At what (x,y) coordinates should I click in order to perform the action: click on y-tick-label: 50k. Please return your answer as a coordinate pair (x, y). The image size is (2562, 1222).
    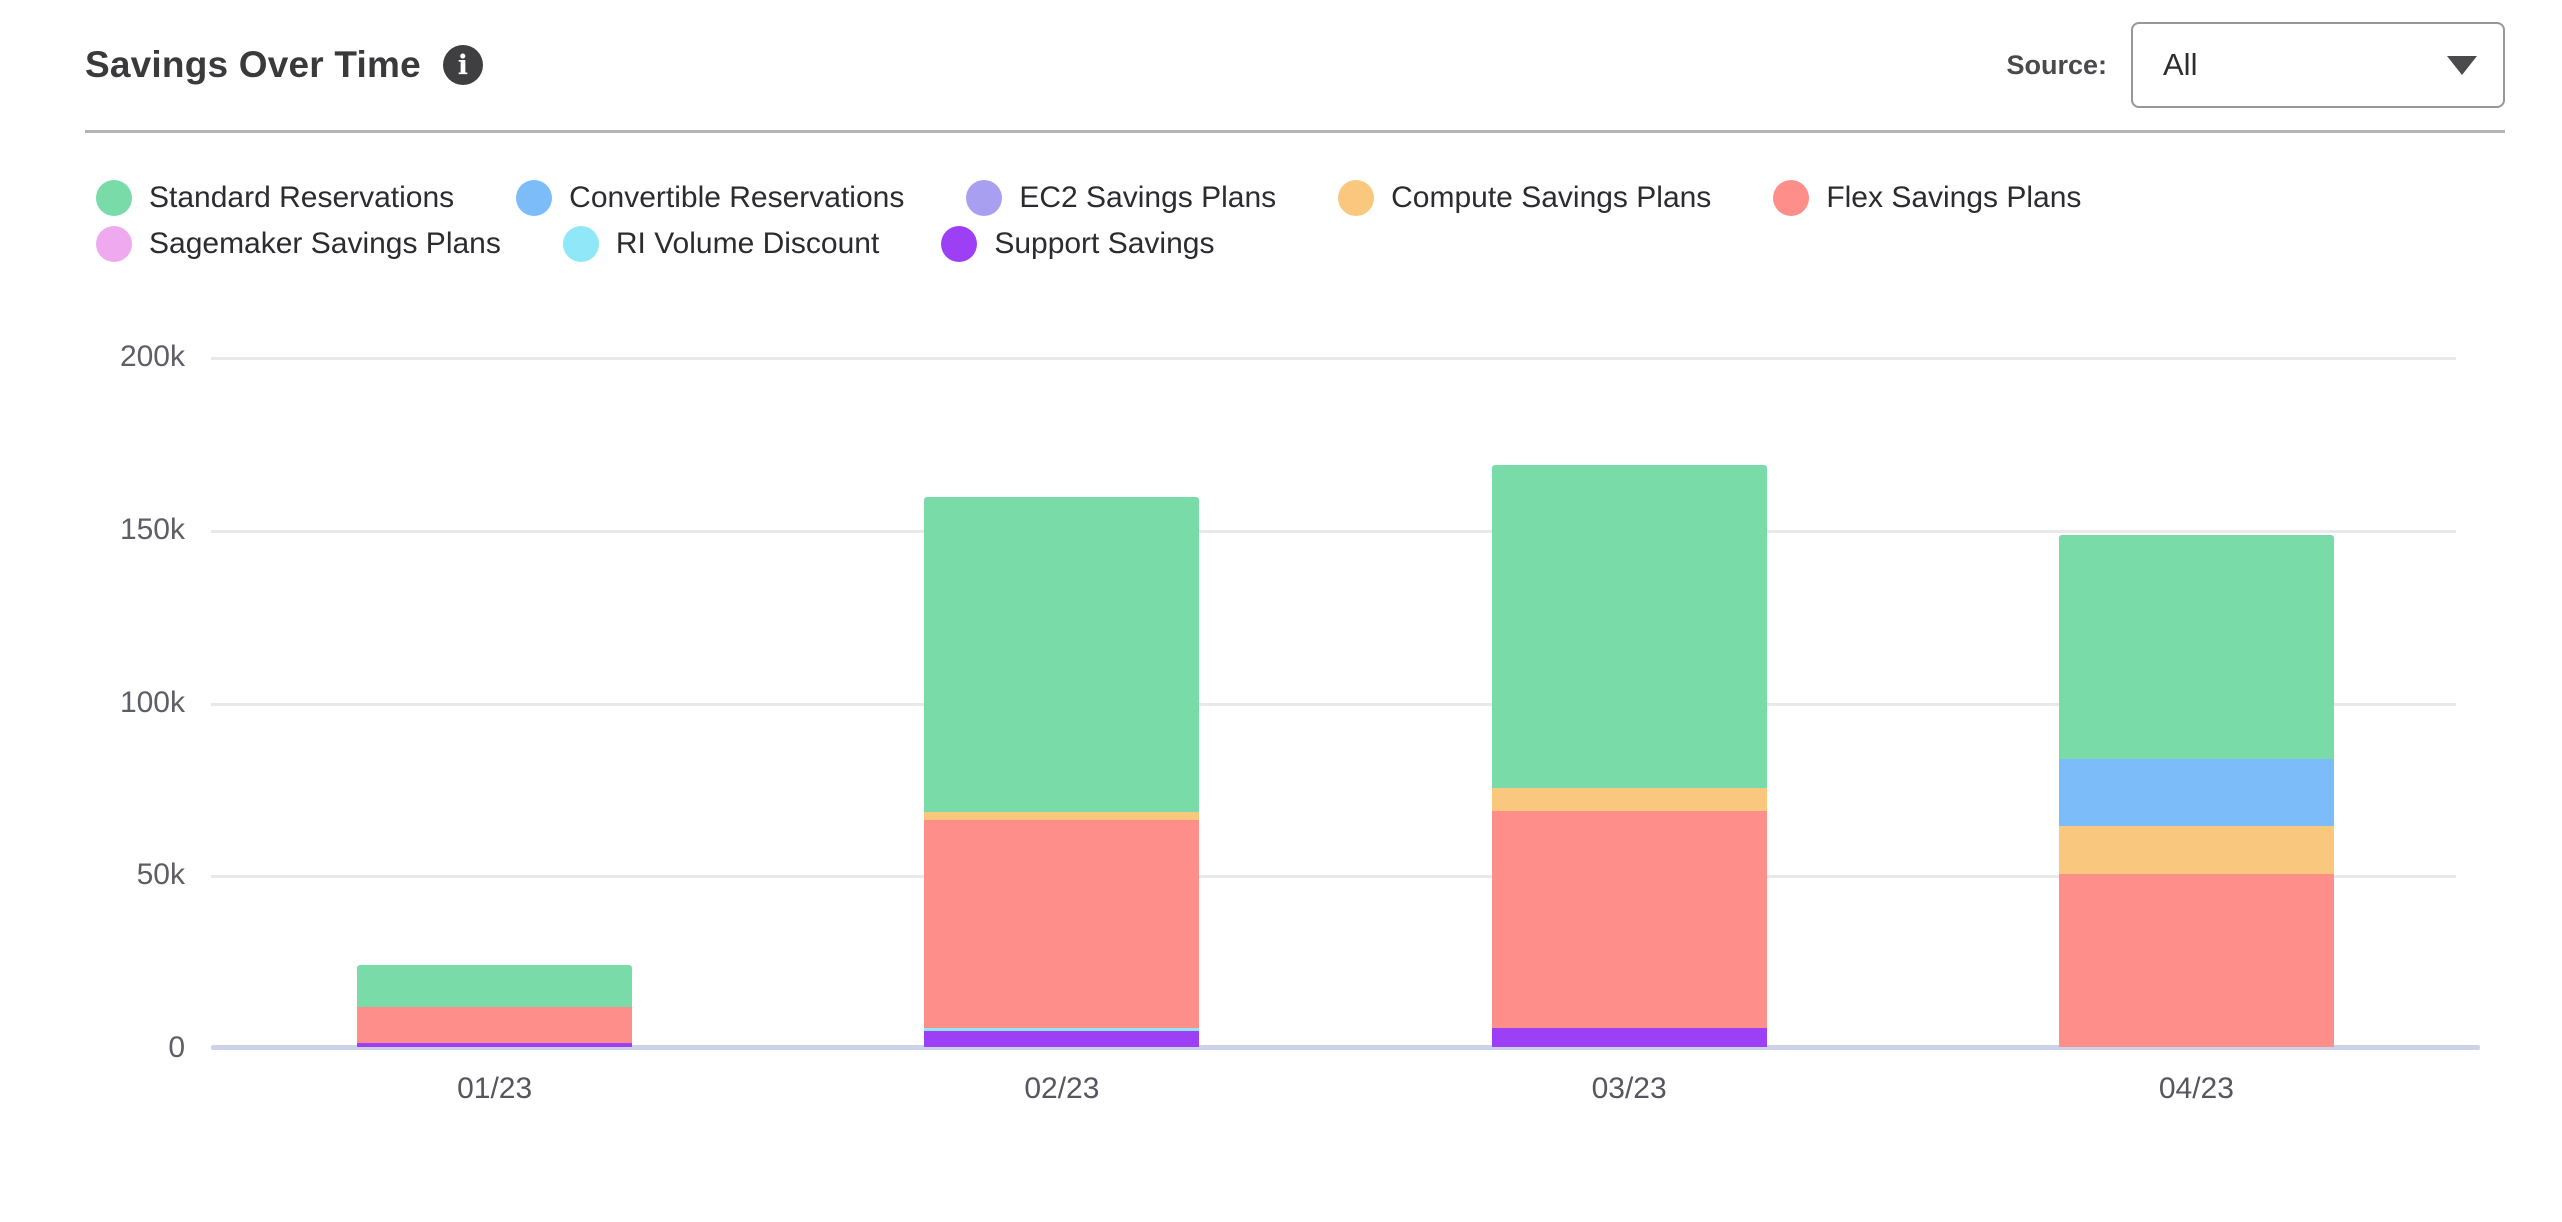
    Looking at the image, I should click on (160, 875).